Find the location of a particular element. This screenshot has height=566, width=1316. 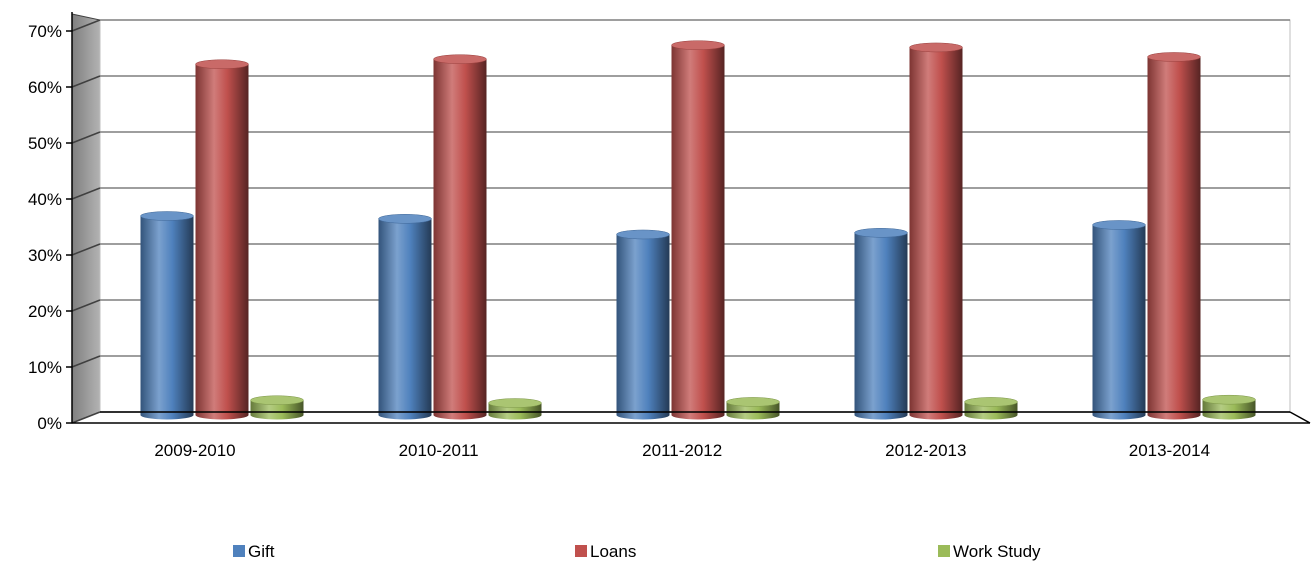

y-tick-label: 10% is located at coordinates (45, 367).